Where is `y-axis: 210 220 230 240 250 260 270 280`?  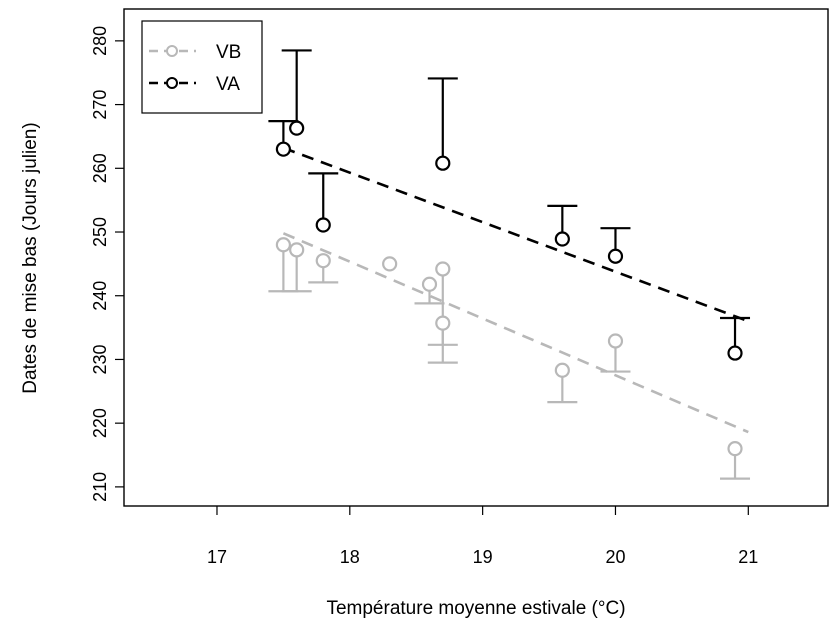
y-axis: 210 220 230 240 250 260 270 280 is located at coordinates (107, 264).